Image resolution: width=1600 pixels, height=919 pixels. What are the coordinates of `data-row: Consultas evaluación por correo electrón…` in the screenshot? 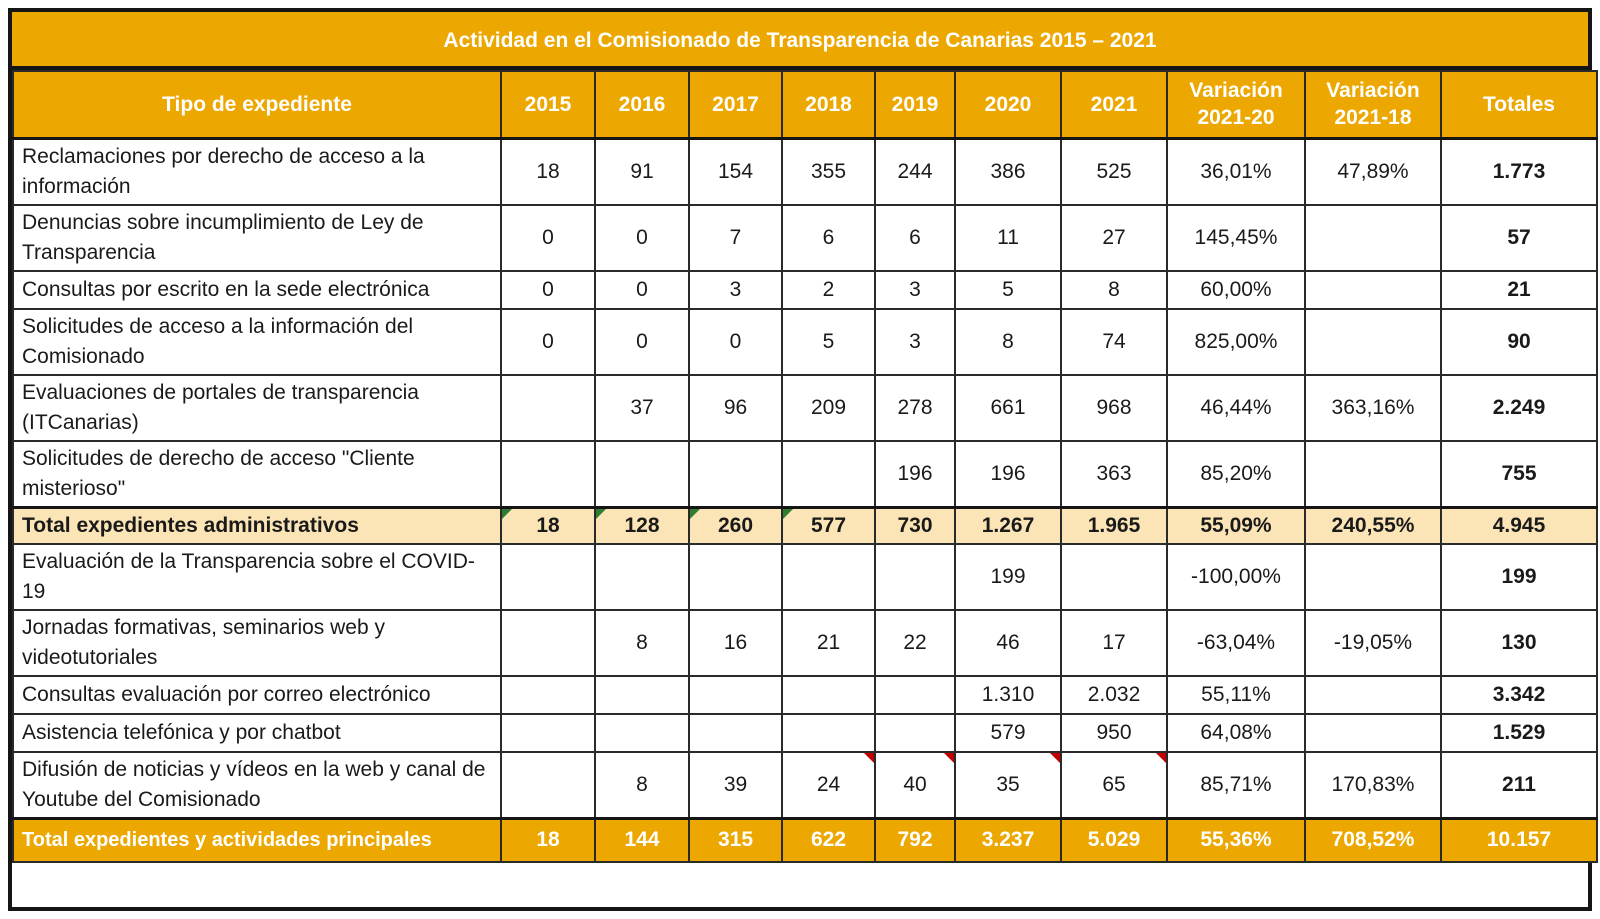 It's located at (805, 694).